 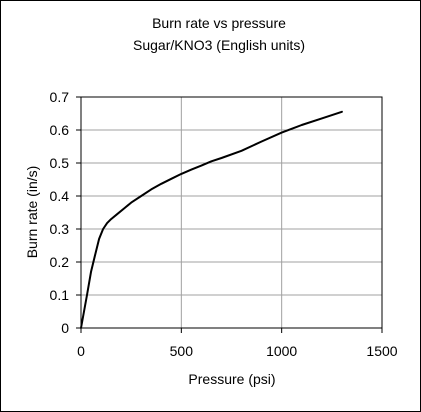 What do you see at coordinates (60, 196) in the screenshot?
I see `y-tick-label: 0.4` at bounding box center [60, 196].